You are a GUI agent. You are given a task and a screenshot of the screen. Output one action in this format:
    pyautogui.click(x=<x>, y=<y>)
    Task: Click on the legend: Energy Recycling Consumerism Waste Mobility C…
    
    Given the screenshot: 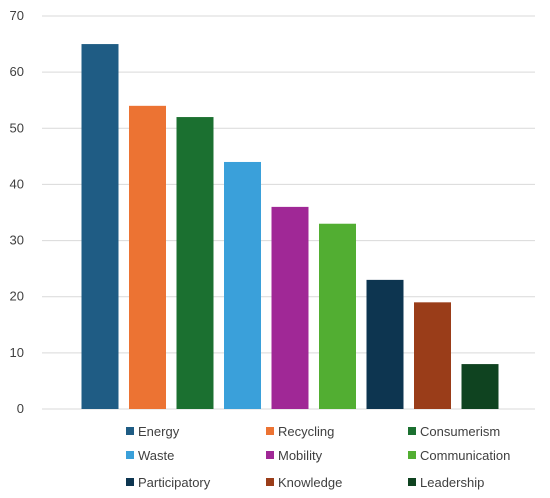 What is the action you would take?
    pyautogui.click(x=318, y=457)
    